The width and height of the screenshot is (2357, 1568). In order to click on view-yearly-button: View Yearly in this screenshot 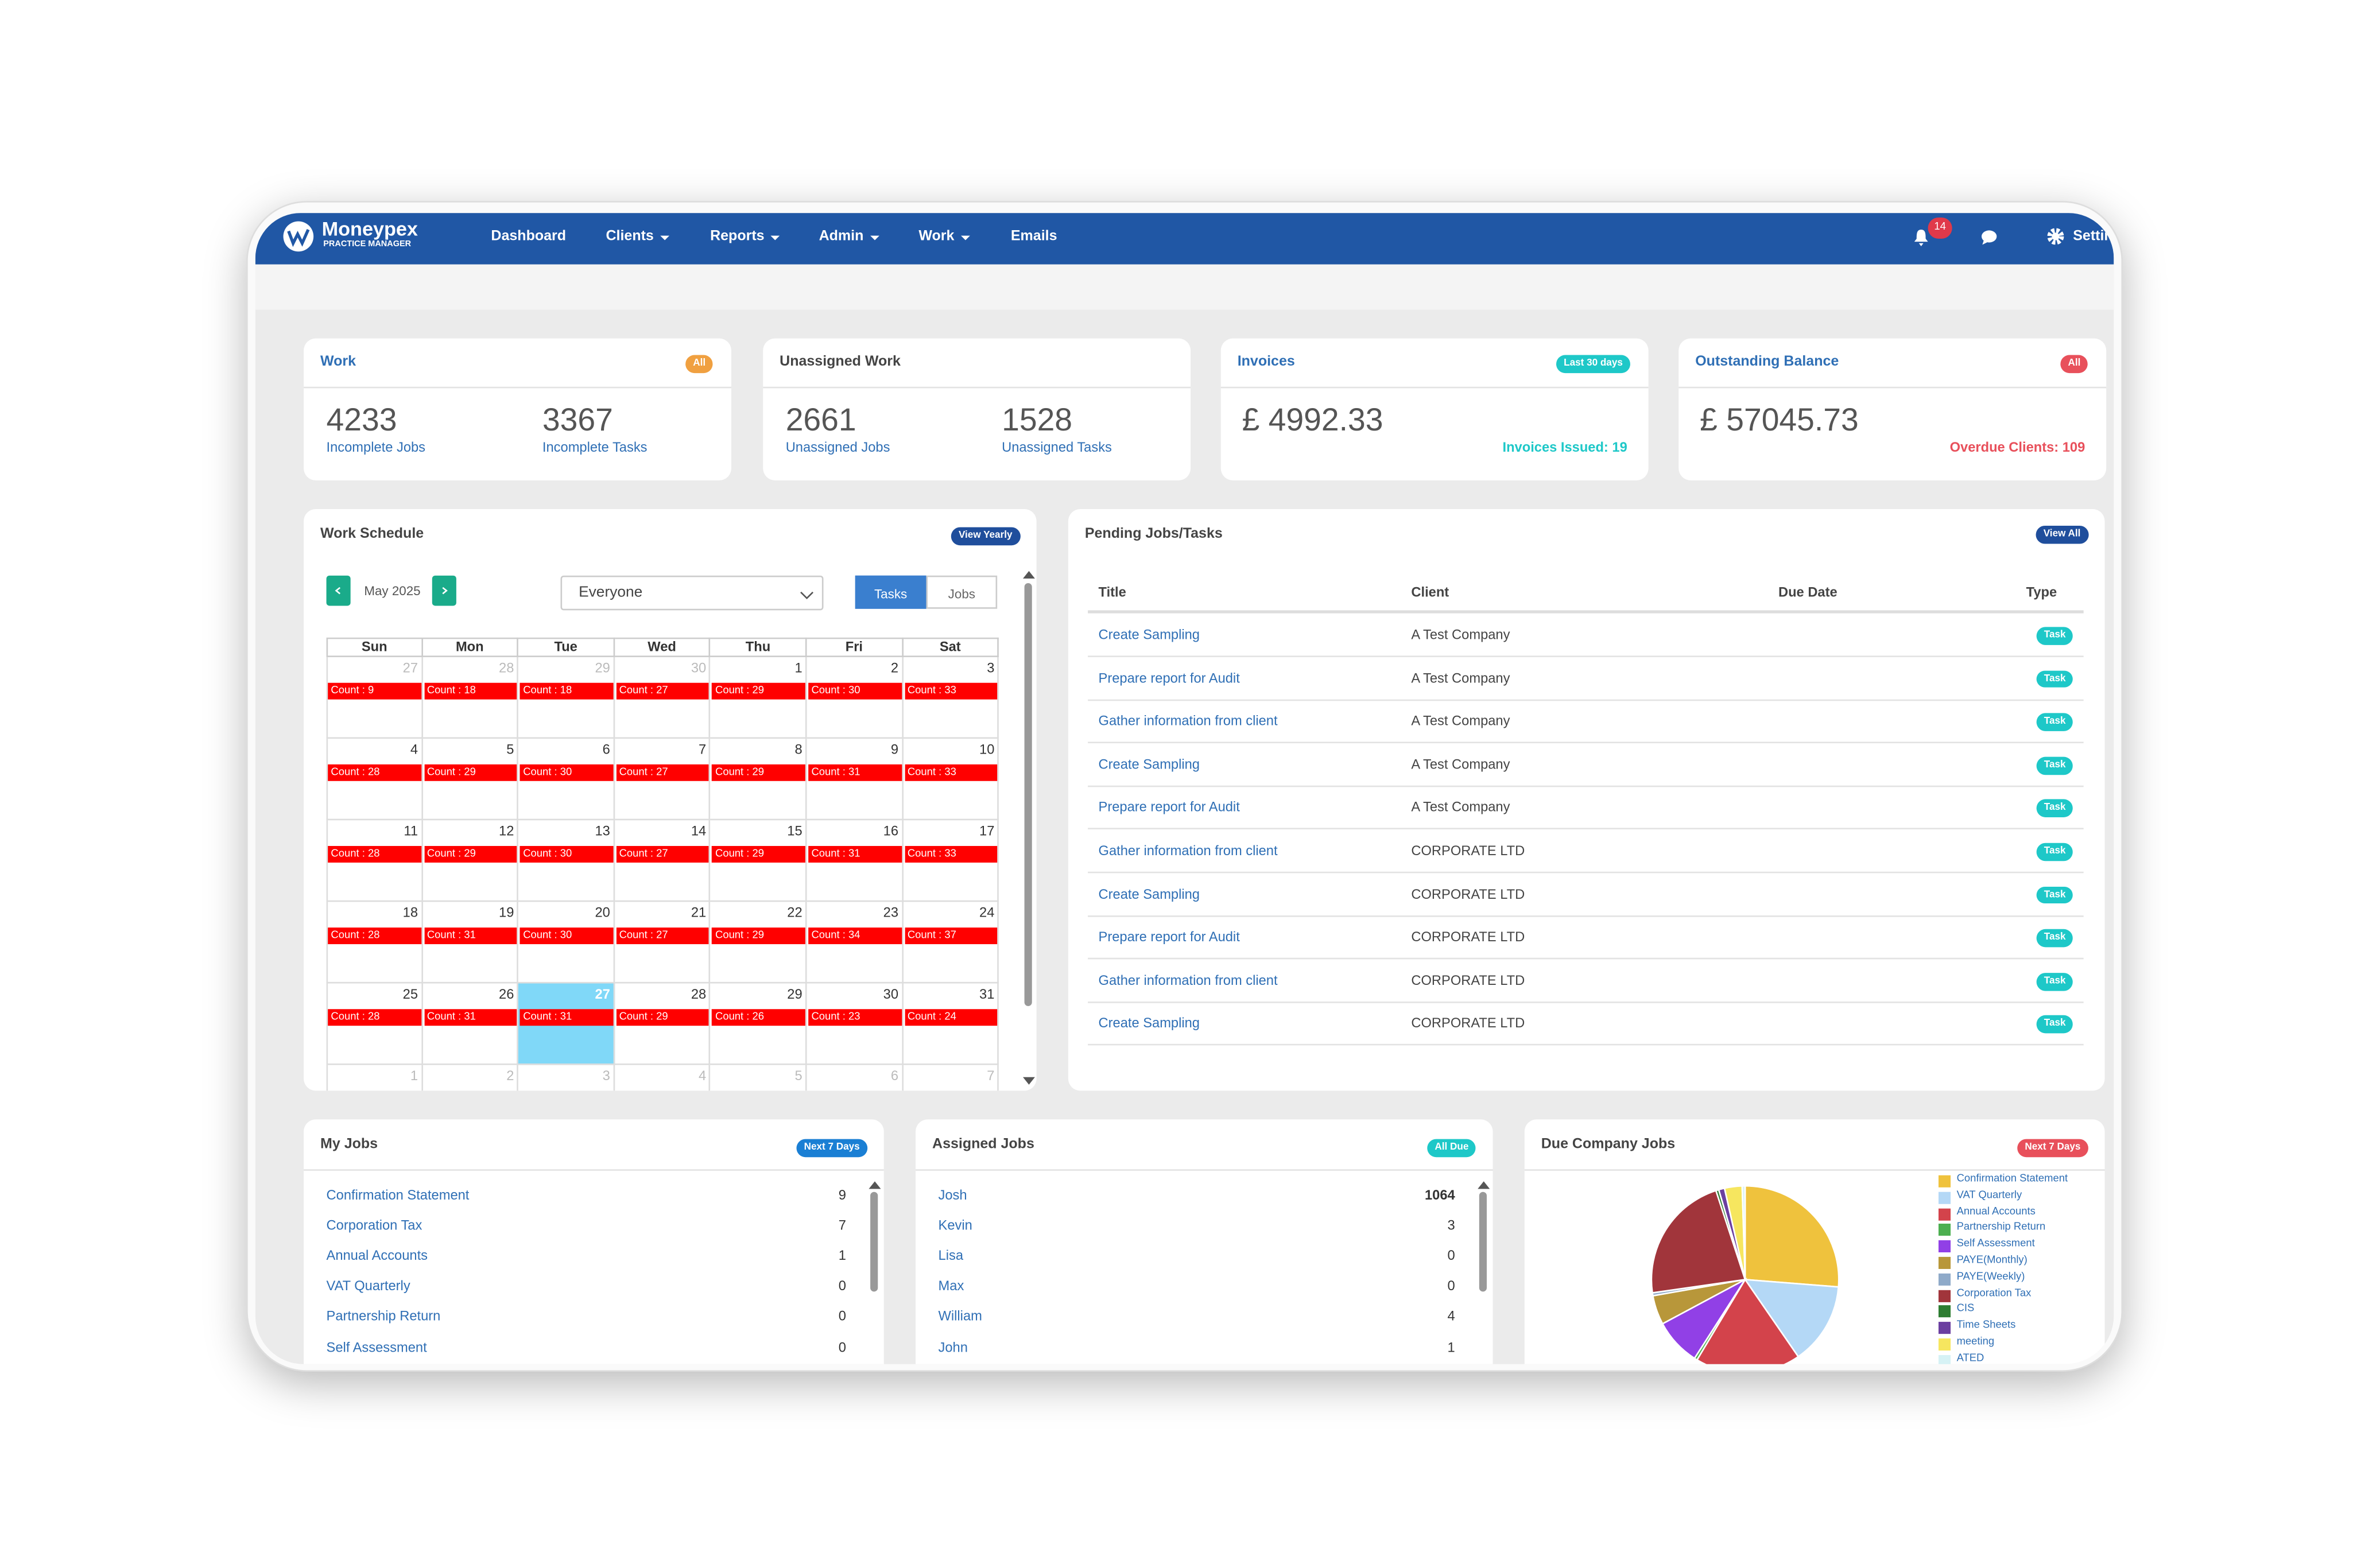, I will do `click(985, 536)`.